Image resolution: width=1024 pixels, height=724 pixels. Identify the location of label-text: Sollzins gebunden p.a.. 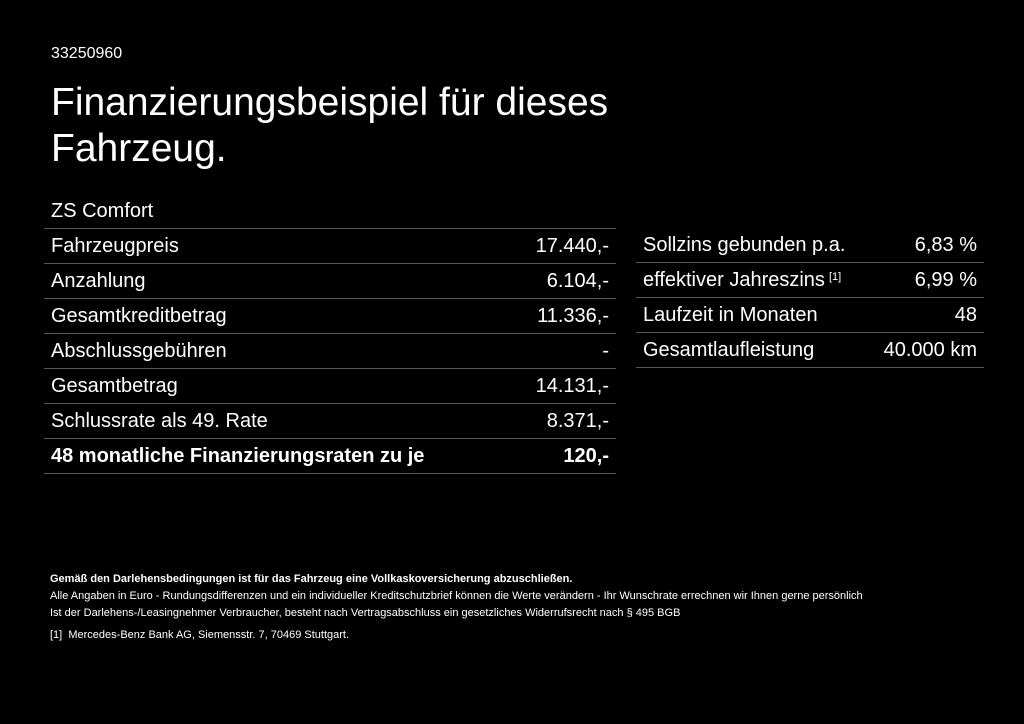
(744, 244).